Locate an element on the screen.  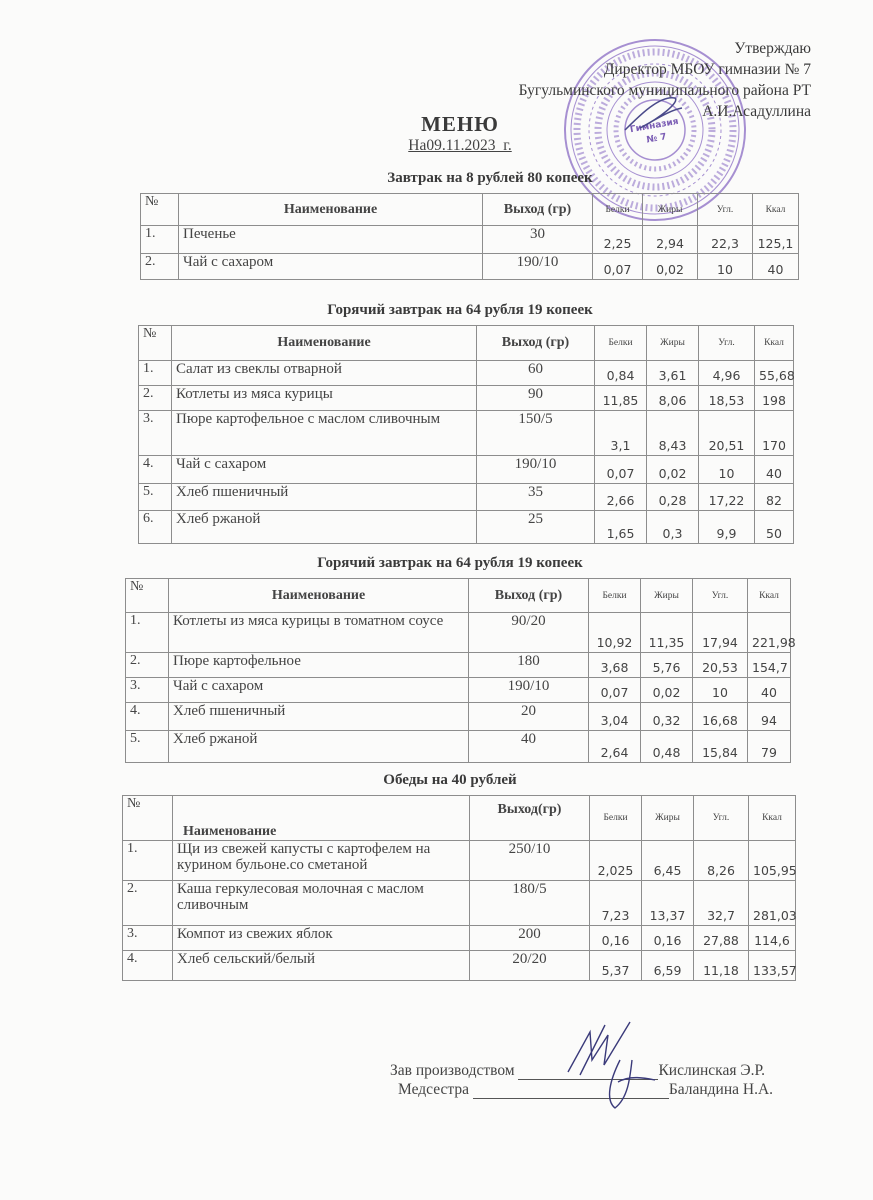
col-protein-cell: 3,1 is located at coordinates (620, 433).